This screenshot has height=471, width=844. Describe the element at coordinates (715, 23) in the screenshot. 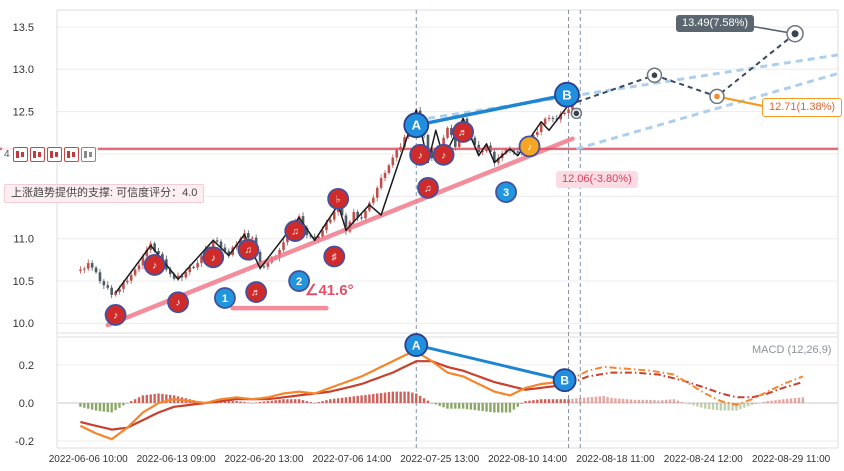

I see `price-target-tooltip-high: 13.49(7.58%)` at that location.